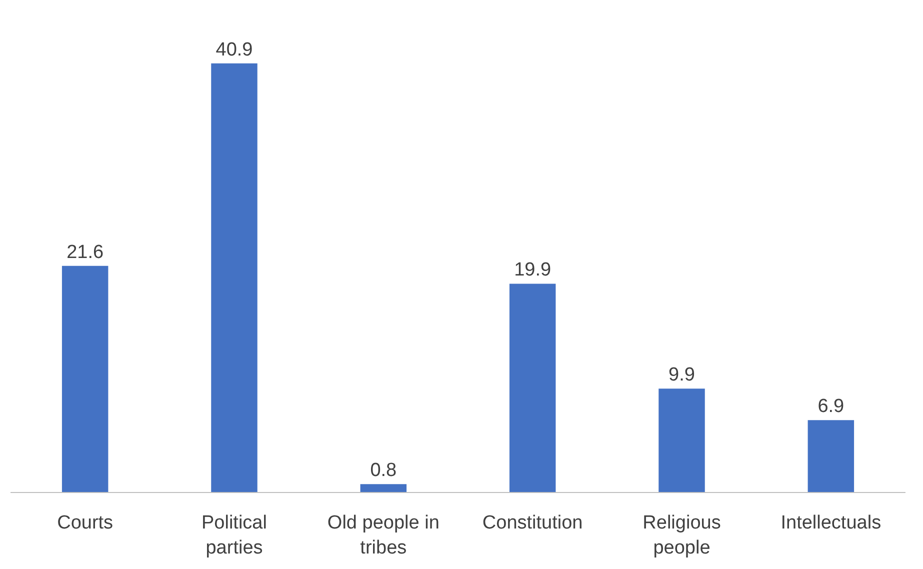 The width and height of the screenshot is (923, 569). I want to click on data-label: 0.8, so click(383, 471).